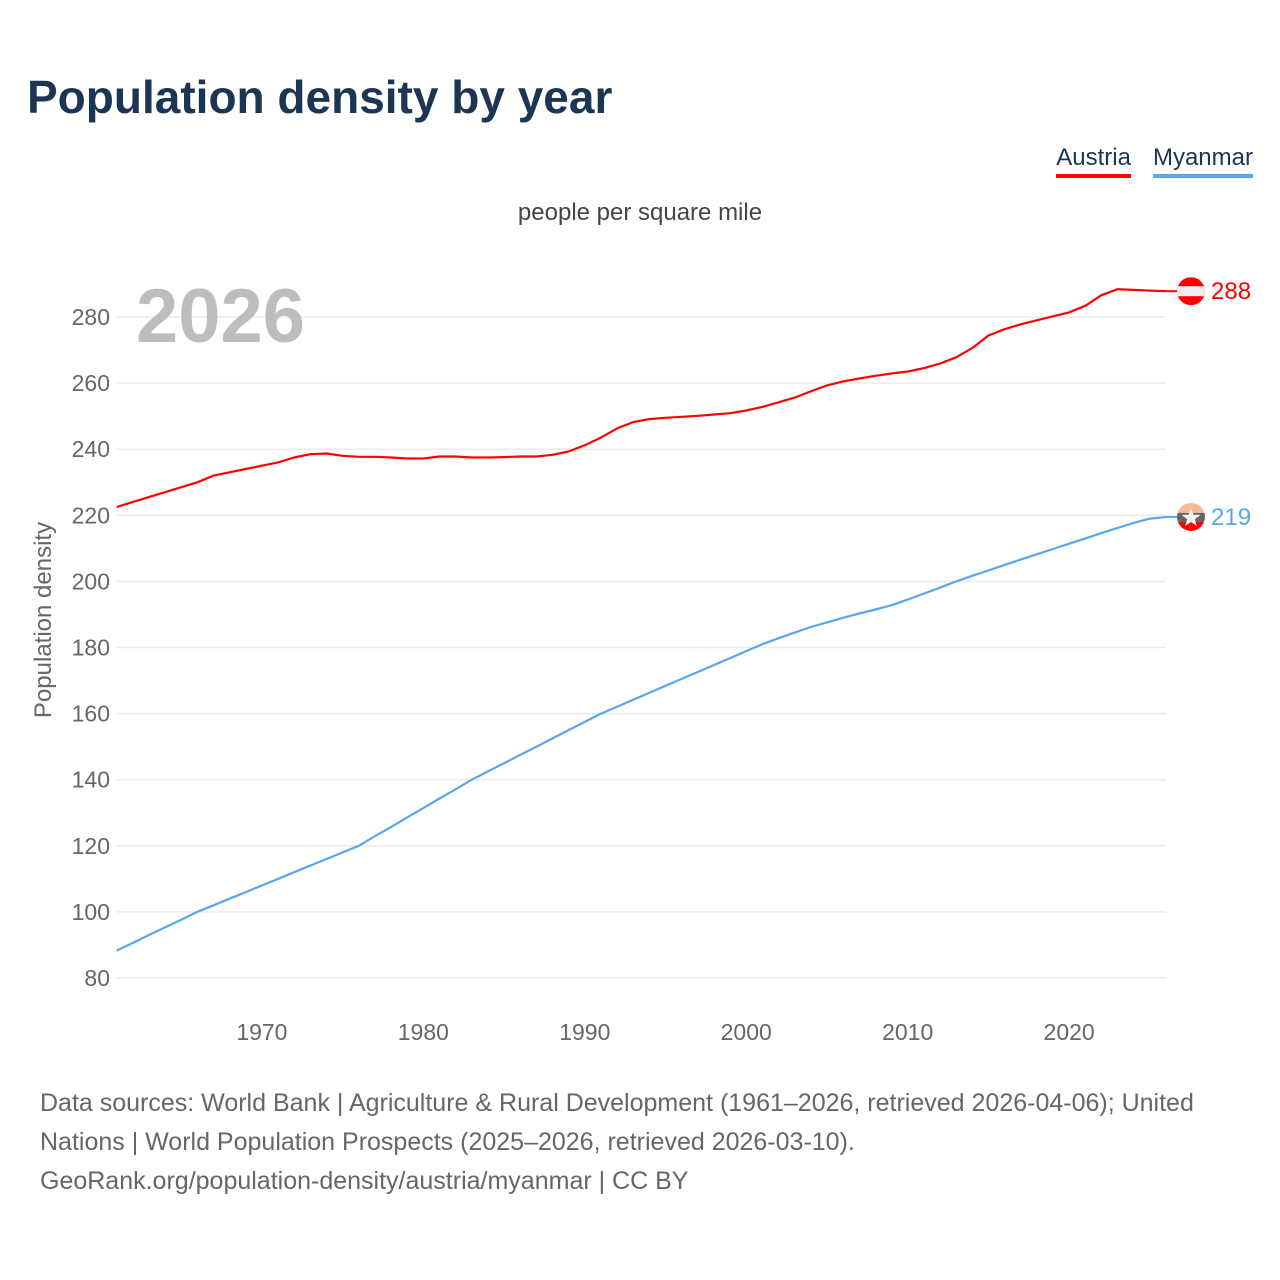 The width and height of the screenshot is (1280, 1280). Describe the element at coordinates (91, 317) in the screenshot. I see `y-tick-label: 280` at that location.